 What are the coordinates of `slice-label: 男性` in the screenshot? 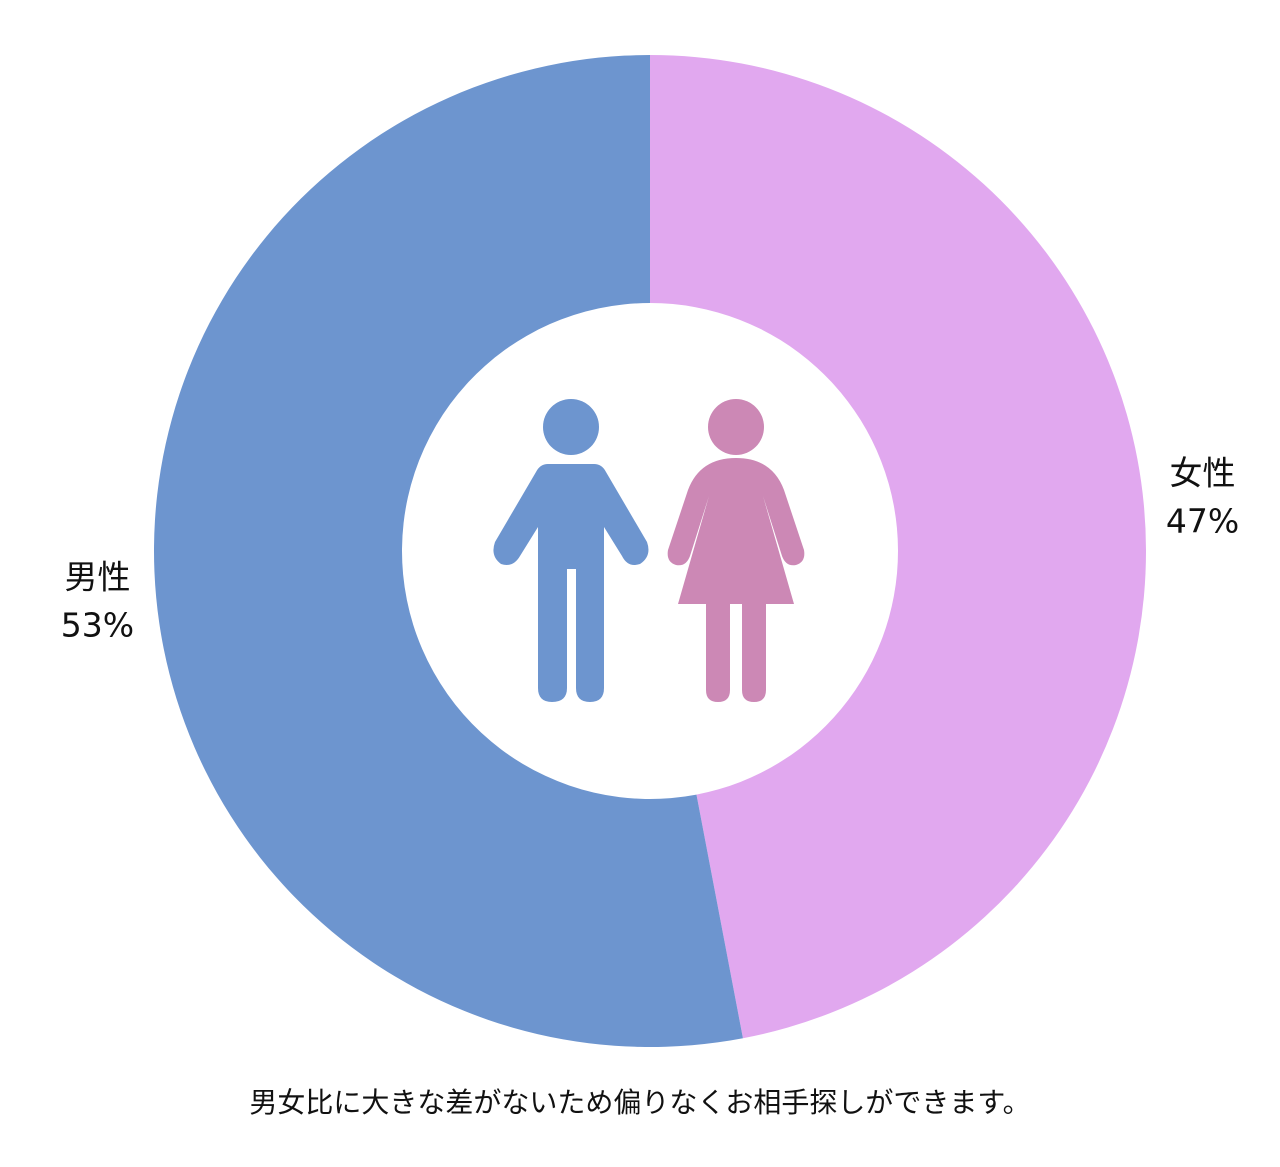 It's located at (97, 577).